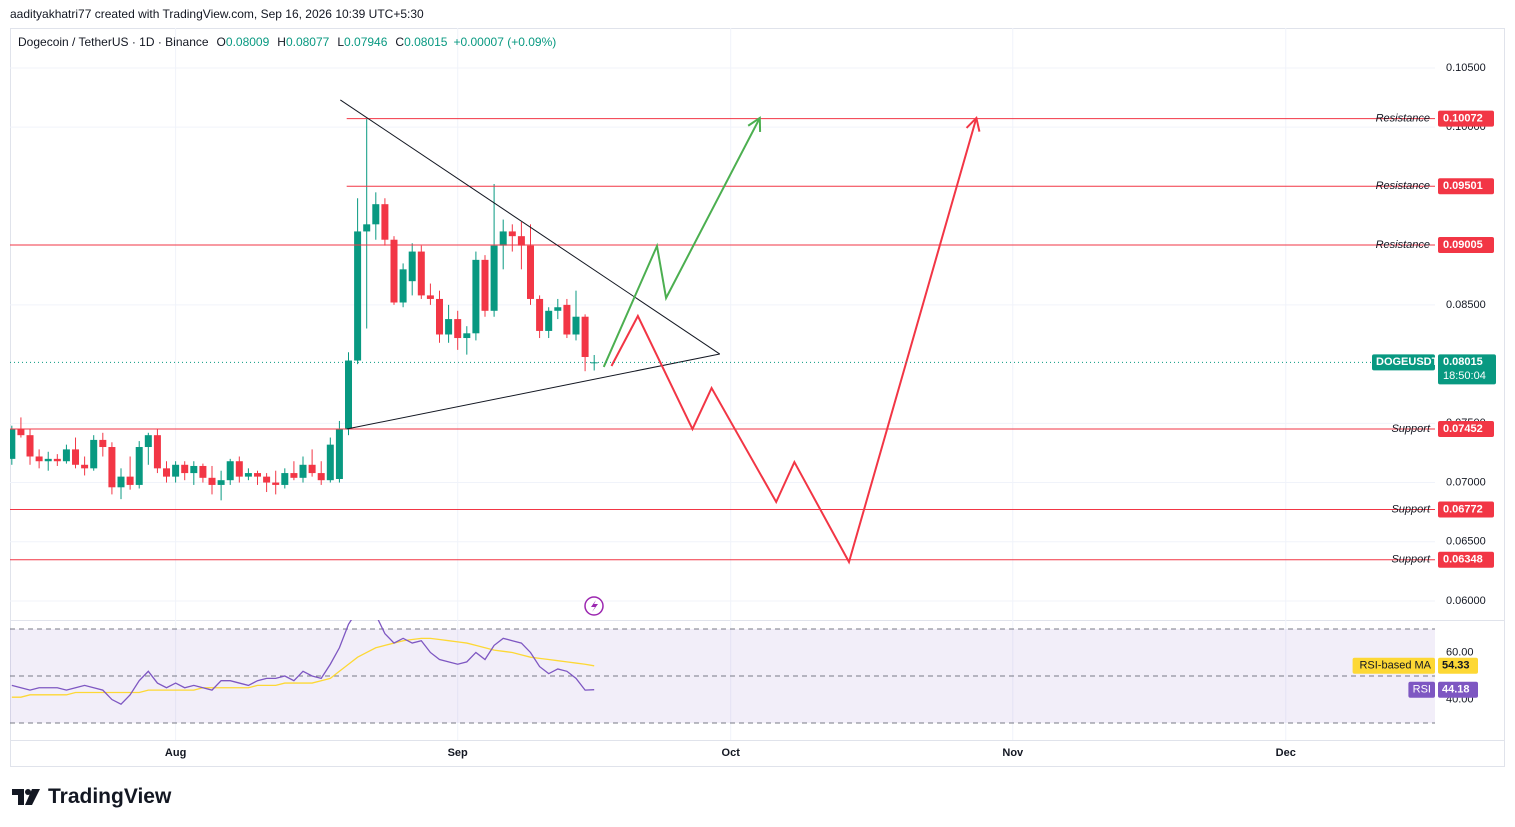 The height and width of the screenshot is (827, 1515). Describe the element at coordinates (1286, 753) in the screenshot. I see `x-tick-label: Dec` at that location.